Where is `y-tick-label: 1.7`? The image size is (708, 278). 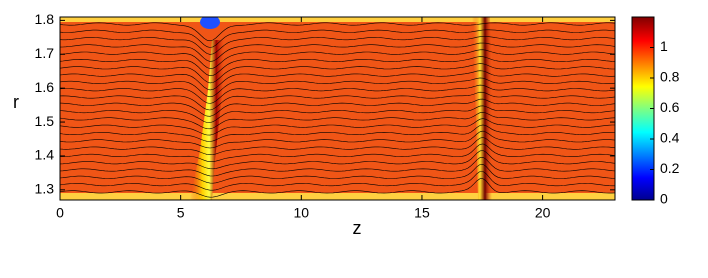 y-tick-label: 1.7 is located at coordinates (45, 53).